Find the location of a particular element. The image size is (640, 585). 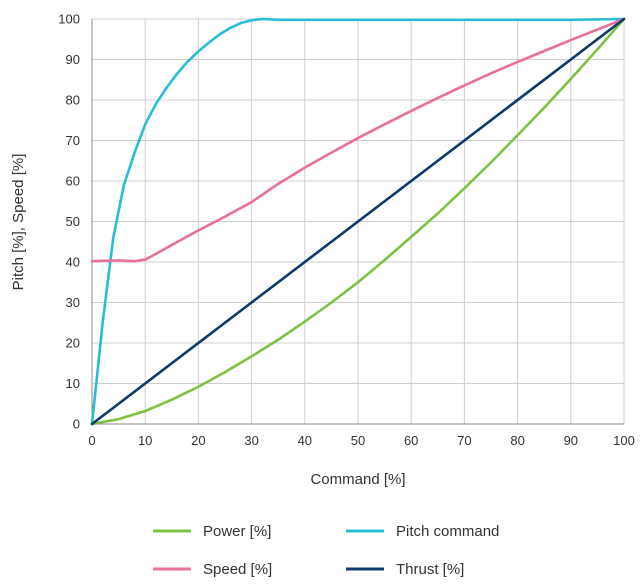

y-tick-label: 0 is located at coordinates (76, 424).